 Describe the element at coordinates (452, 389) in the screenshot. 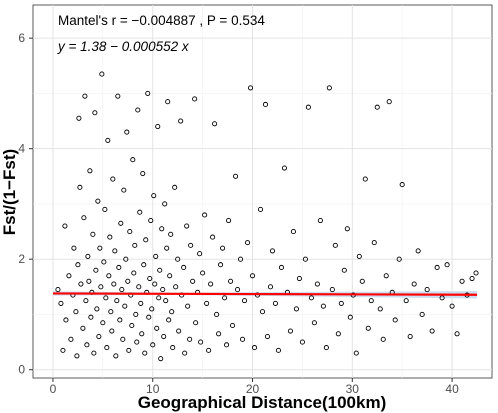

I see `x-tick-label: 40` at that location.